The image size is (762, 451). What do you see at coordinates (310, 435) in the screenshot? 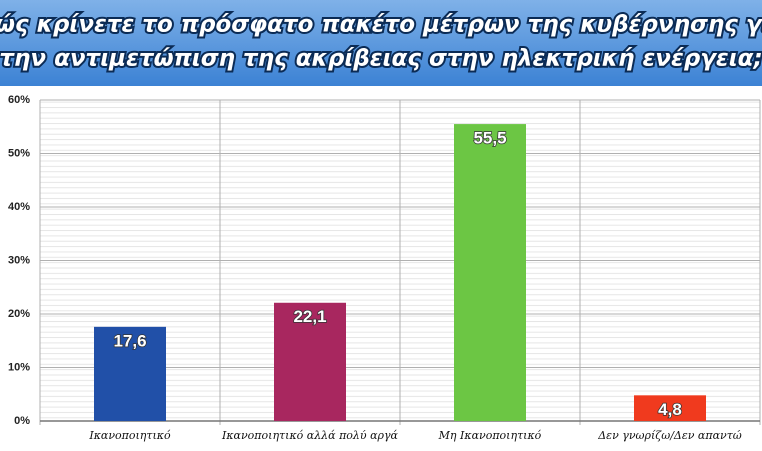
I see `x-tick-label: Ικανοποιητικό αλλά πολύ αργά` at bounding box center [310, 435].